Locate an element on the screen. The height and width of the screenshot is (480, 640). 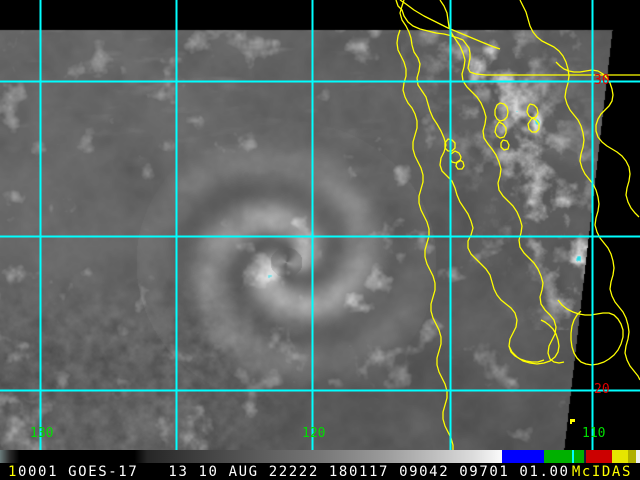
longitude-label-120: 120 is located at coordinates (314, 433).